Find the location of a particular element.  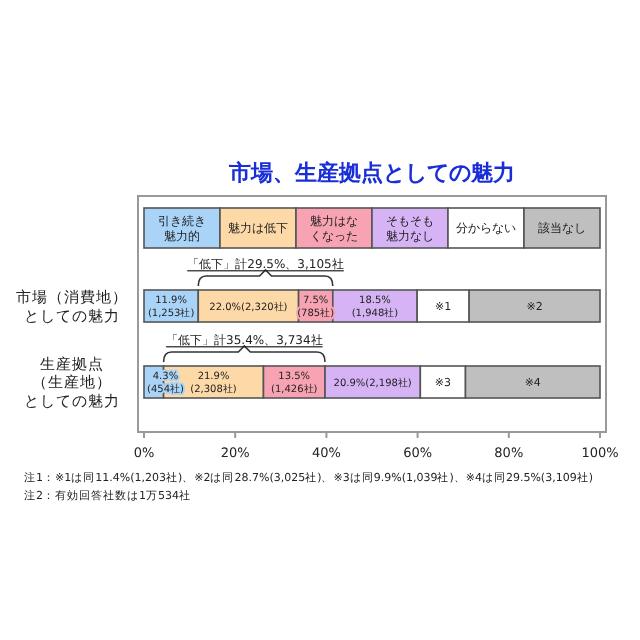

chart-title: 市場、生産拠点としての魅力 is located at coordinates (371, 172).